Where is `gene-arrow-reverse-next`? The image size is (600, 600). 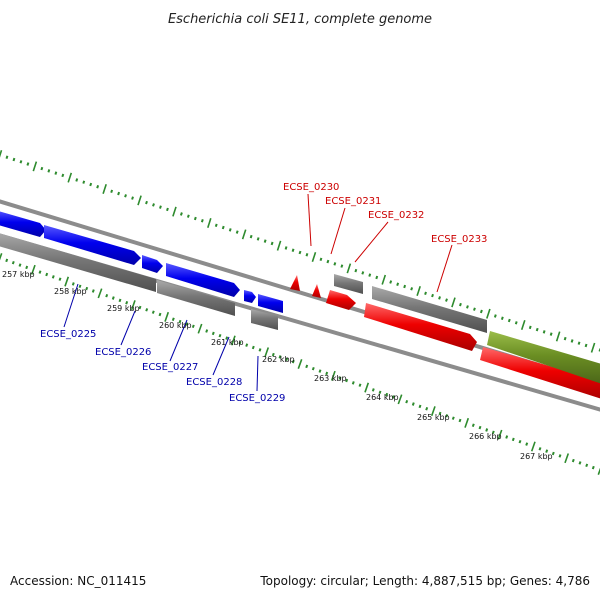
gene-arrow-reverse-next is located at coordinates (540, 373).